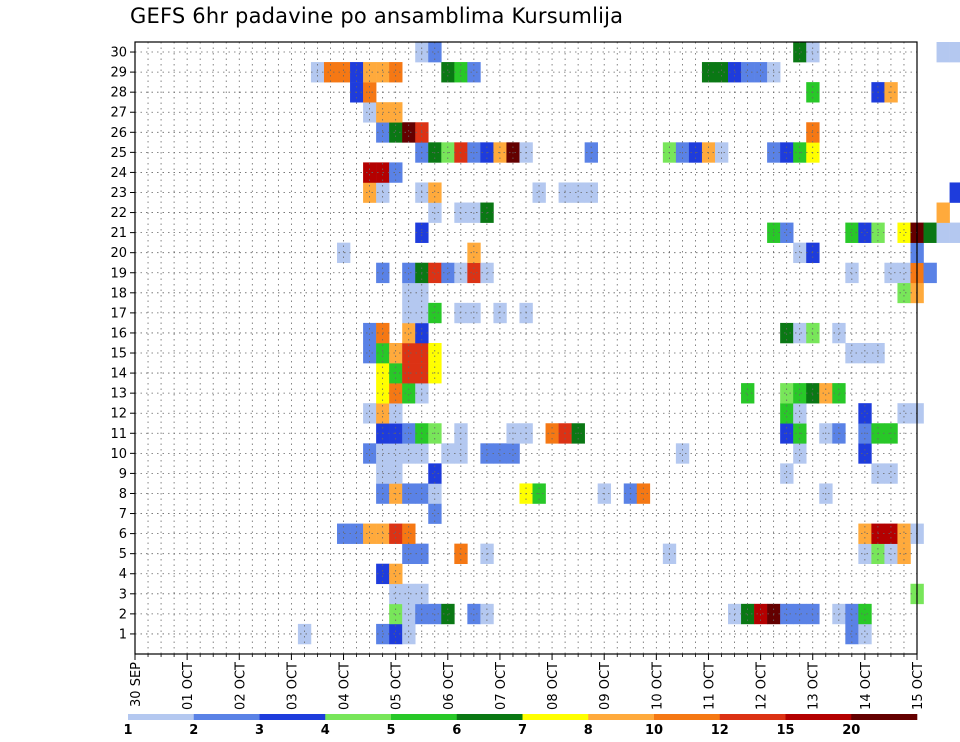 The image size is (960, 742). What do you see at coordinates (449, 686) in the screenshot?
I see `x-tick-label: 06 OCT` at bounding box center [449, 686].